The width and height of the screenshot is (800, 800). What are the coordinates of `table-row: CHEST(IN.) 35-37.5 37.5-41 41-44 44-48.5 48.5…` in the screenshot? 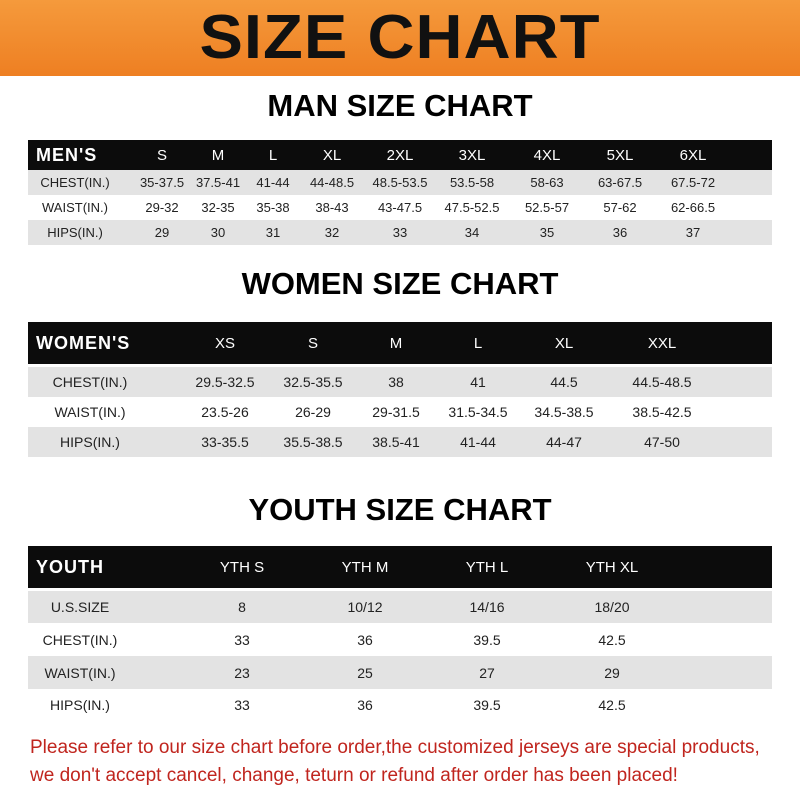 It's located at (400, 182).